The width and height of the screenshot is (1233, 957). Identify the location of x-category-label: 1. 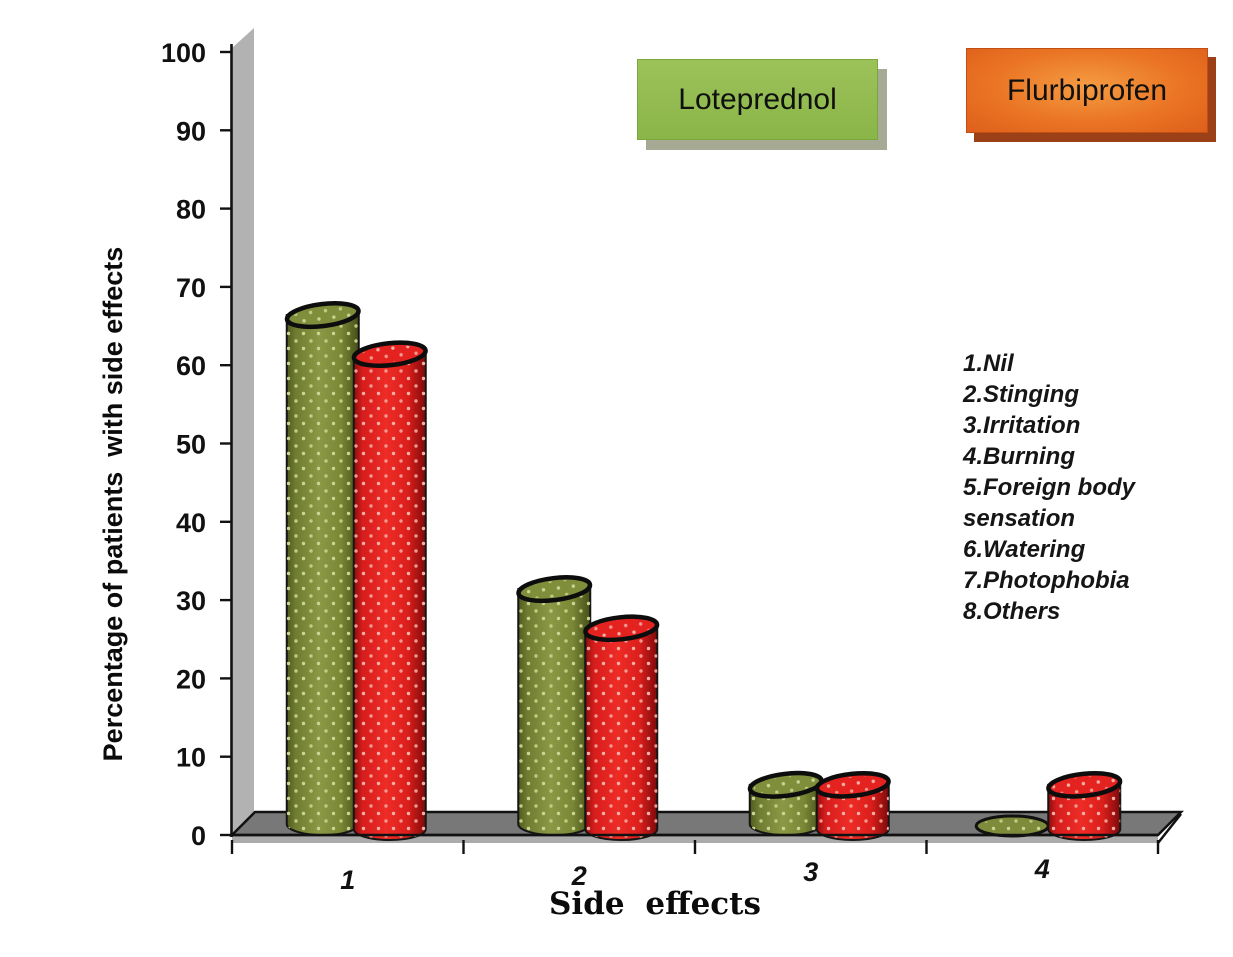
(347, 880).